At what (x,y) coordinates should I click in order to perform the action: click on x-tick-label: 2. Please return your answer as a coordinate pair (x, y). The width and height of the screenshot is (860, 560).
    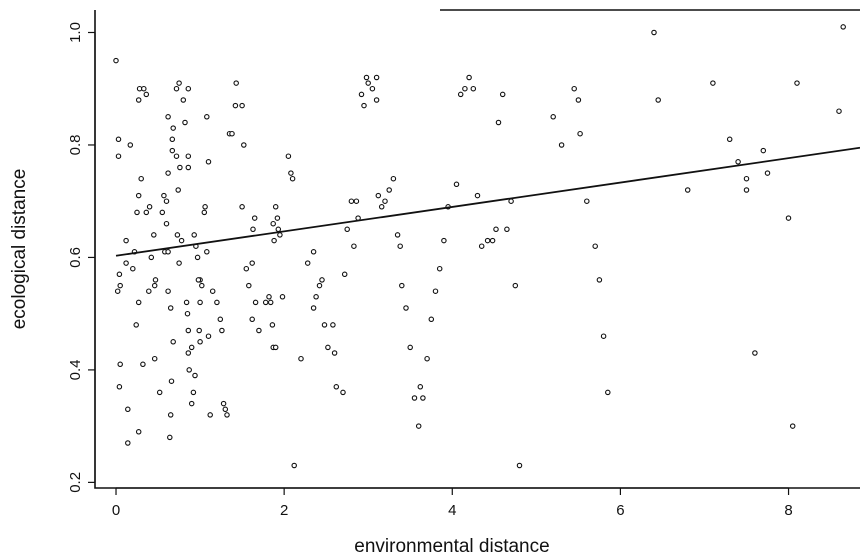
    Looking at the image, I should click on (284, 510).